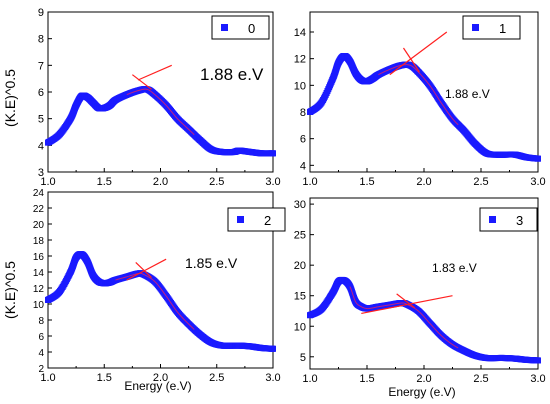 This screenshot has height=404, width=550. I want to click on y-tick-label: 7, so click(41, 66).